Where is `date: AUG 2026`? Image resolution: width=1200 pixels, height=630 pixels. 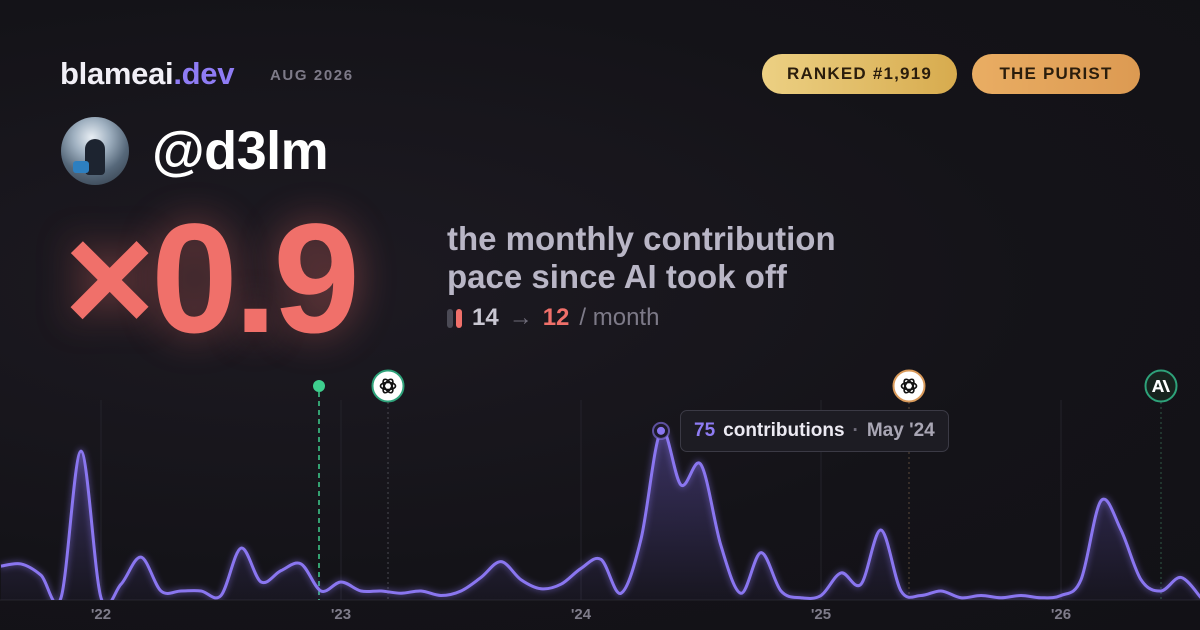
date: AUG 2026 is located at coordinates (312, 75).